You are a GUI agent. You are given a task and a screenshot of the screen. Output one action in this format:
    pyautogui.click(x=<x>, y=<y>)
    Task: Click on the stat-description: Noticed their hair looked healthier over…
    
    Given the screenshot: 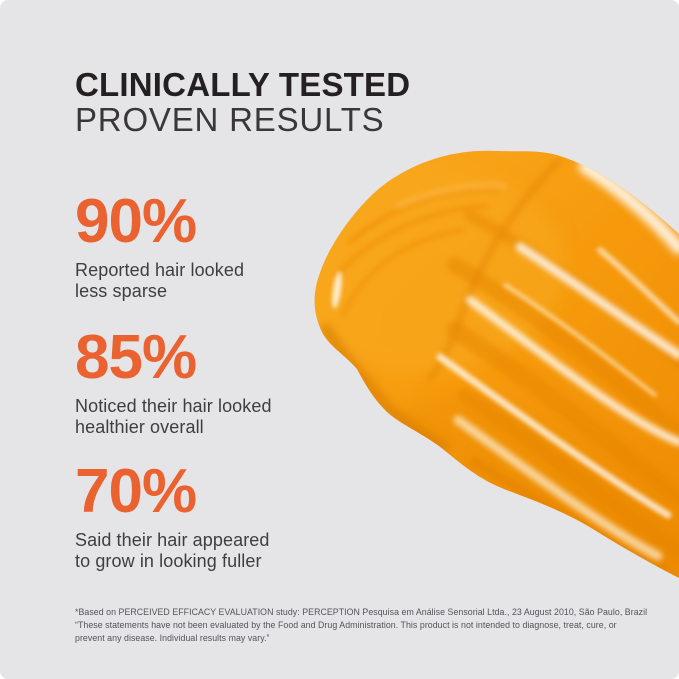 What is the action you would take?
    pyautogui.click(x=173, y=417)
    